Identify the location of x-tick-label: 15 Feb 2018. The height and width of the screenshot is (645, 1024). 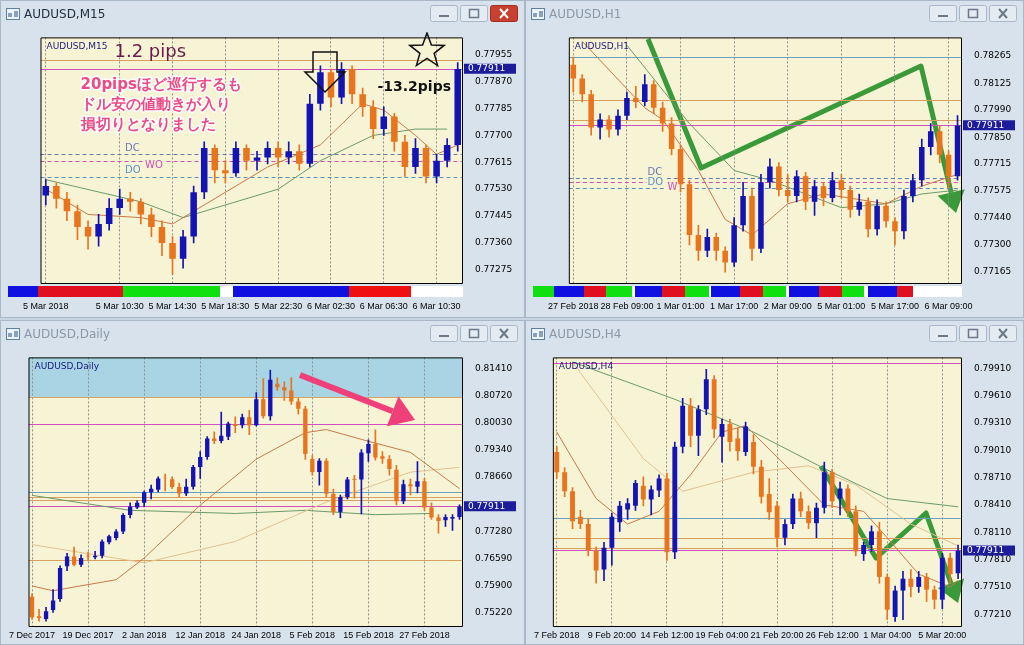
(368, 634).